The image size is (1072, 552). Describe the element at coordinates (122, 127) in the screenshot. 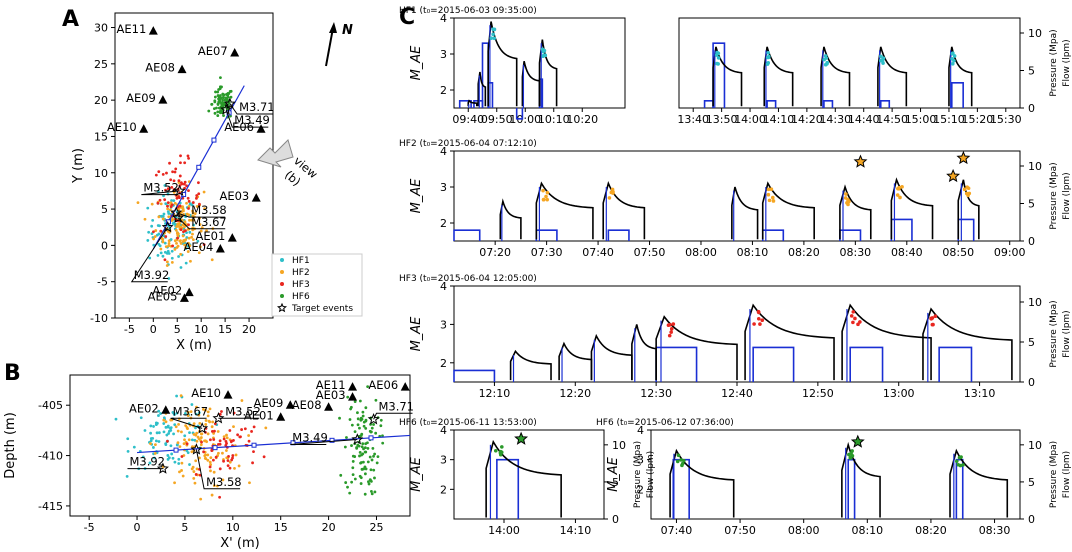

I see `station-label: AE10` at that location.